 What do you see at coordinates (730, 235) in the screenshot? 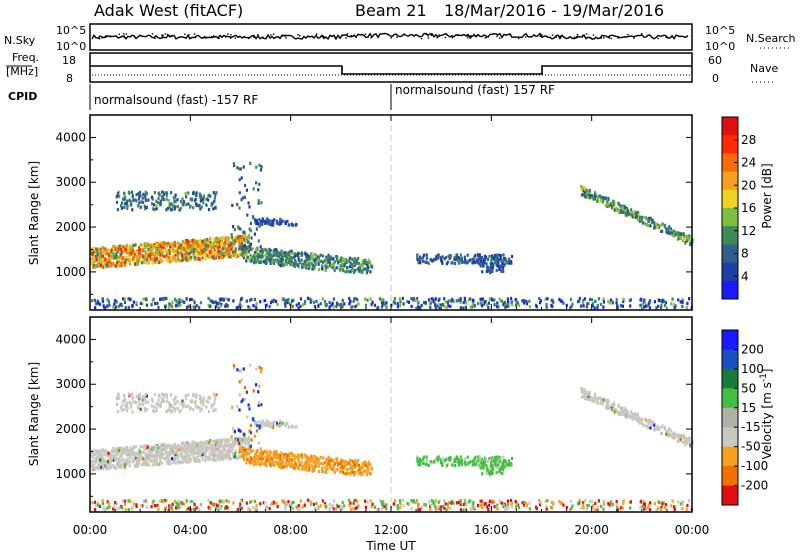
I see `colorbar-swatch` at bounding box center [730, 235].